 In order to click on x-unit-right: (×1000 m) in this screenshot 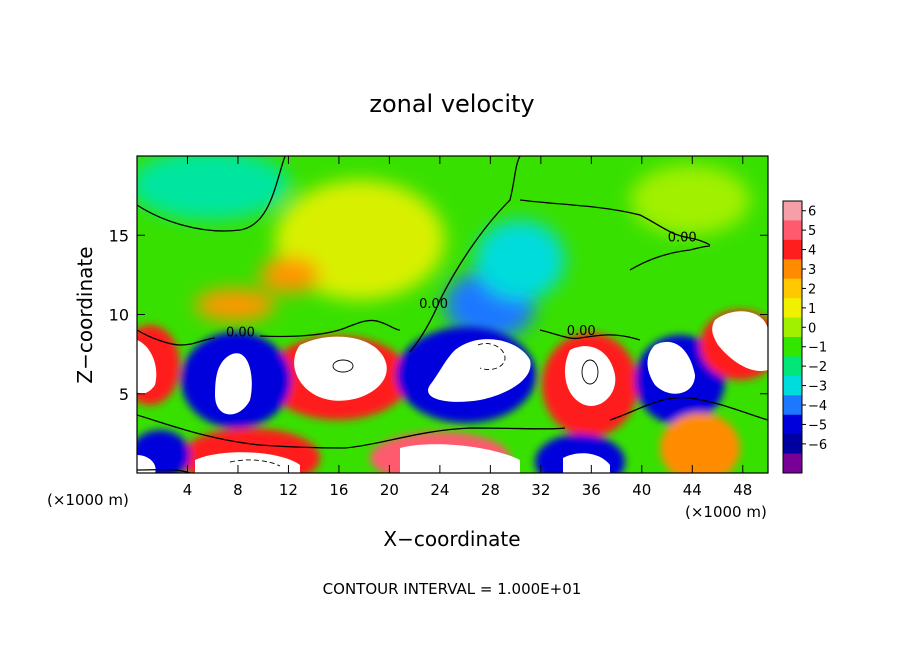, I will do `click(726, 512)`.